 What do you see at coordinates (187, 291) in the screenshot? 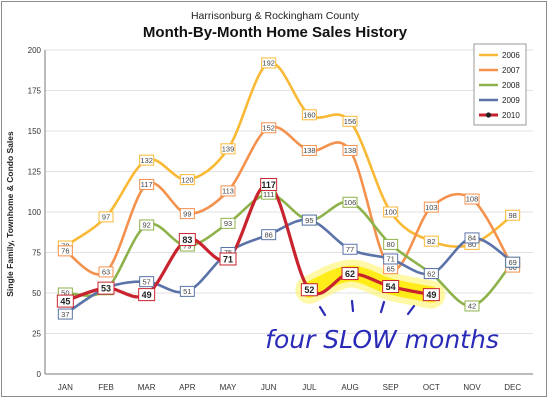
I see `data-label: 51` at bounding box center [187, 291].